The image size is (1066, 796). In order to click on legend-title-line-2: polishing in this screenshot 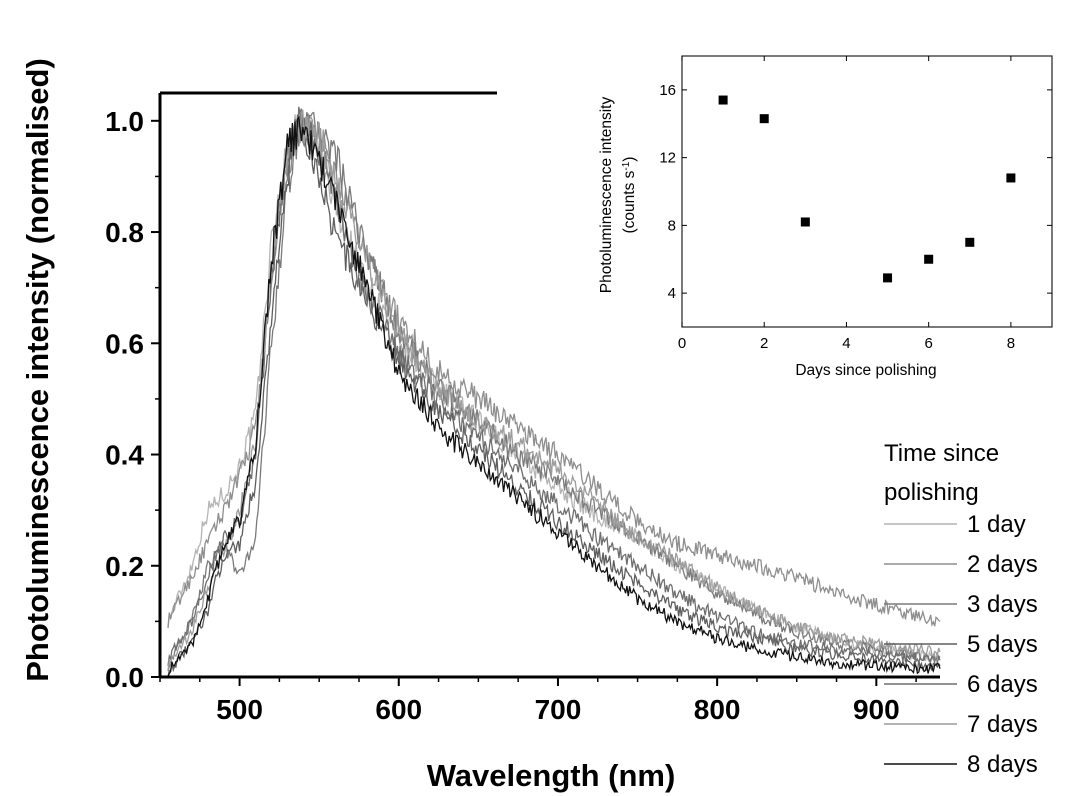, I will do `click(931, 492)`.